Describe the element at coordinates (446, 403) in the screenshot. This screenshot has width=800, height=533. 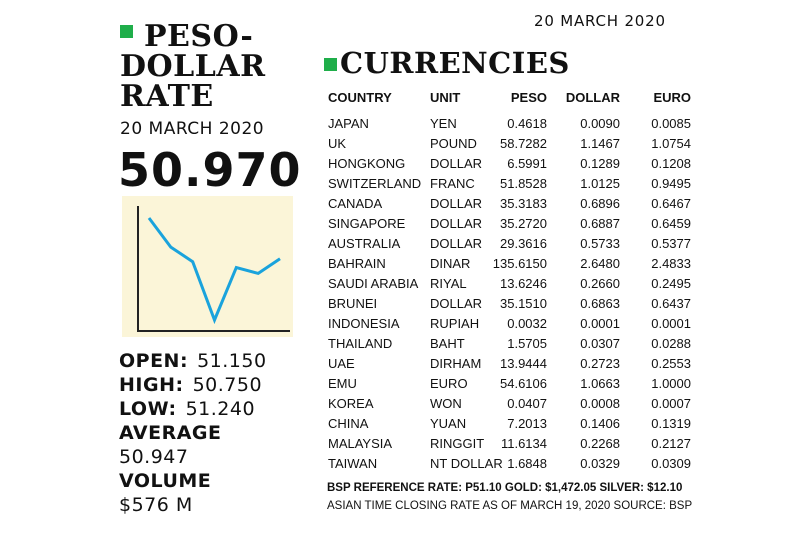
I see `unit-cell: WON` at that location.